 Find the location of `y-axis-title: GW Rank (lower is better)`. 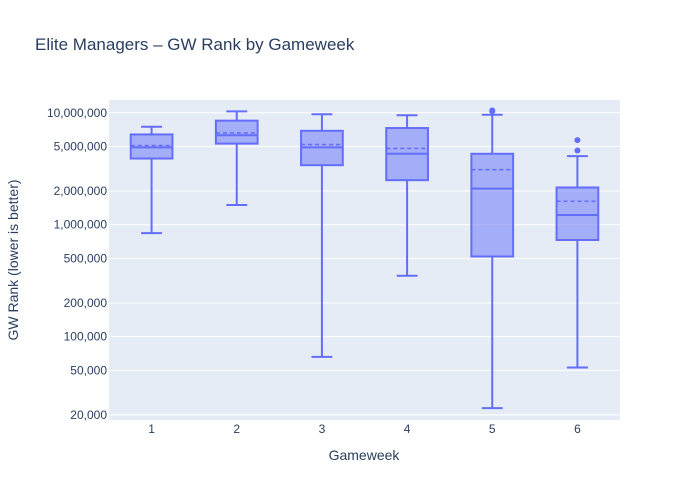

y-axis-title: GW Rank (lower is better) is located at coordinates (13, 259).